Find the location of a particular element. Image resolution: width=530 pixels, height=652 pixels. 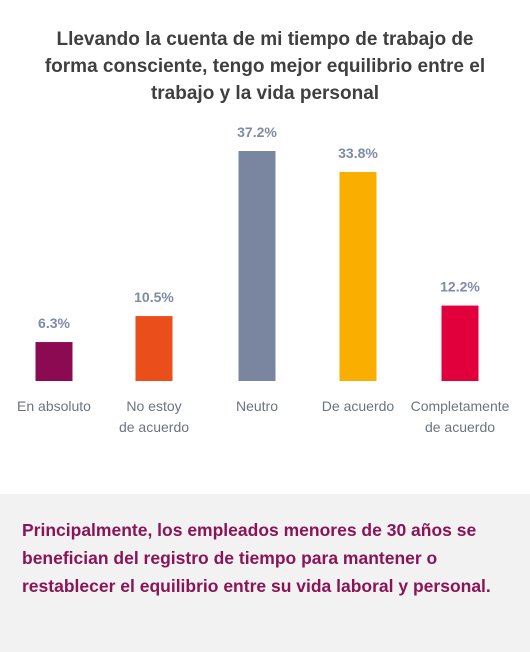

category-label-3: Neutro is located at coordinates (257, 406).